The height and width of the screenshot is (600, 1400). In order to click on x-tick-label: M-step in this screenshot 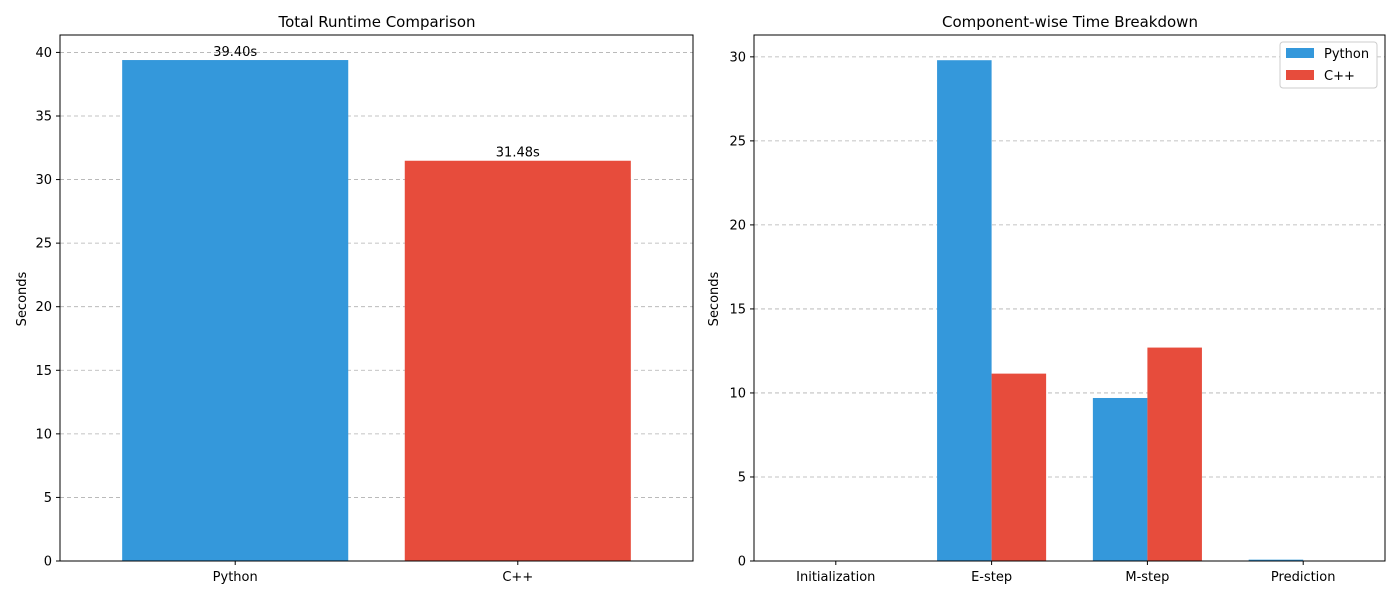, I will do `click(1147, 577)`.